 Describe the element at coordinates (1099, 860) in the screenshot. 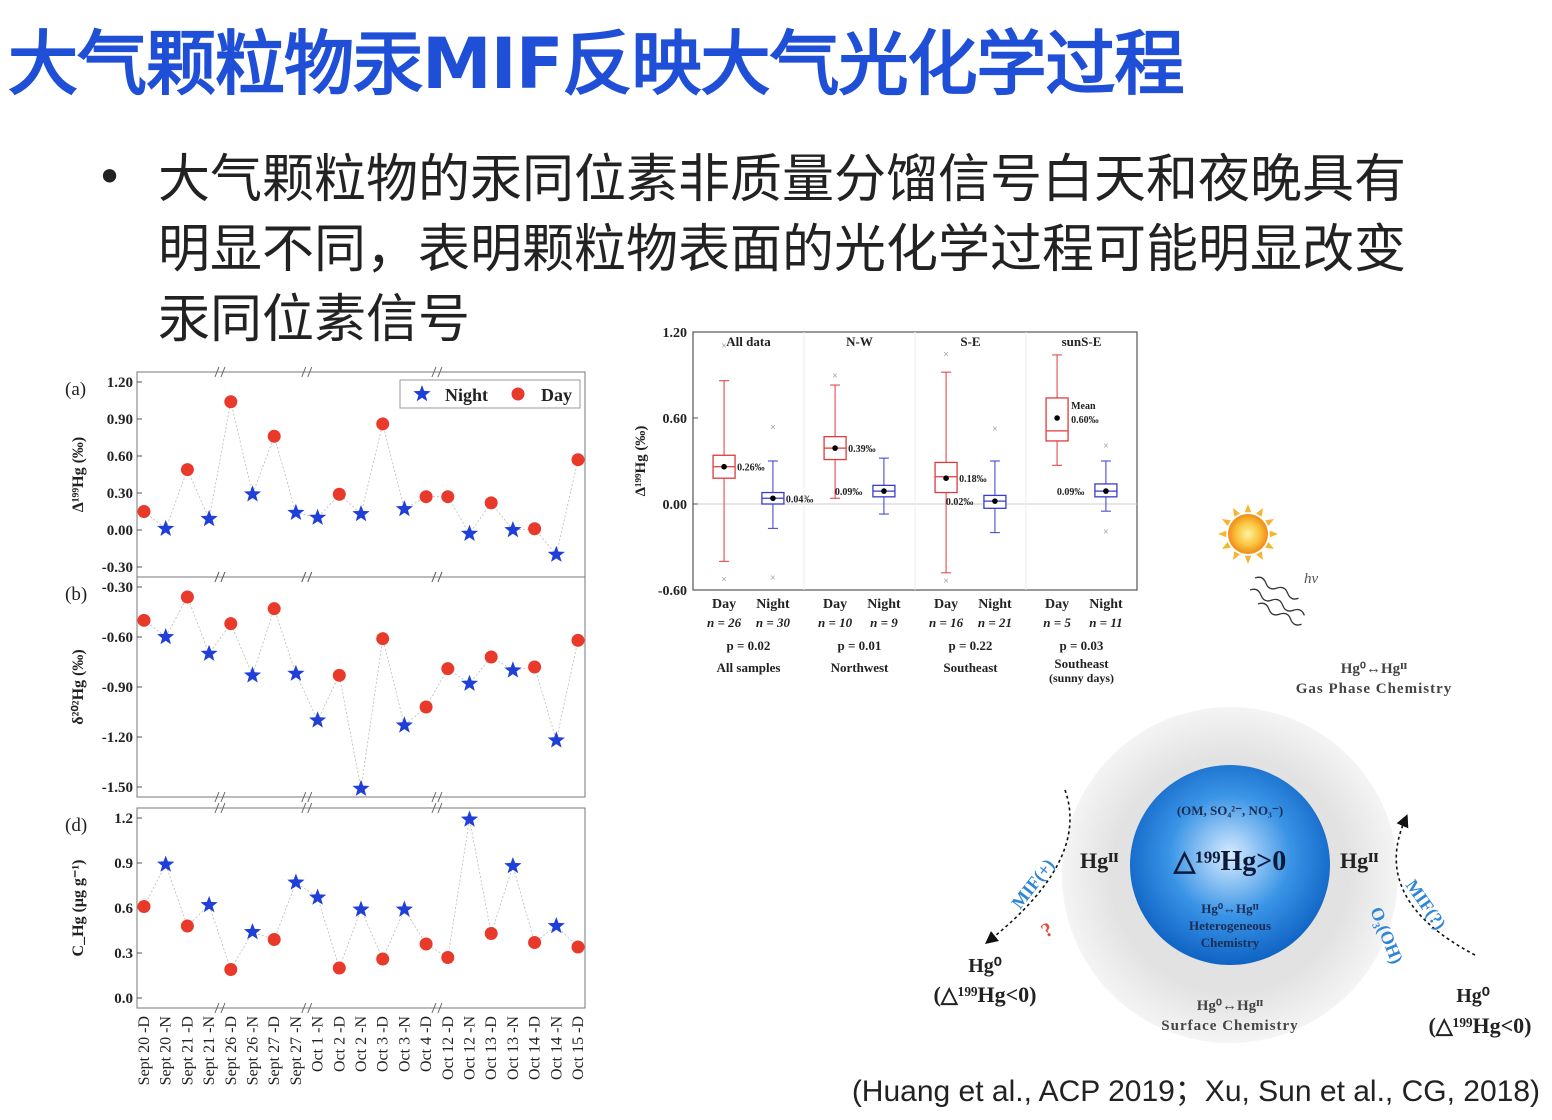

I see `left-hg-ii: Hgᴵᴵ` at that location.